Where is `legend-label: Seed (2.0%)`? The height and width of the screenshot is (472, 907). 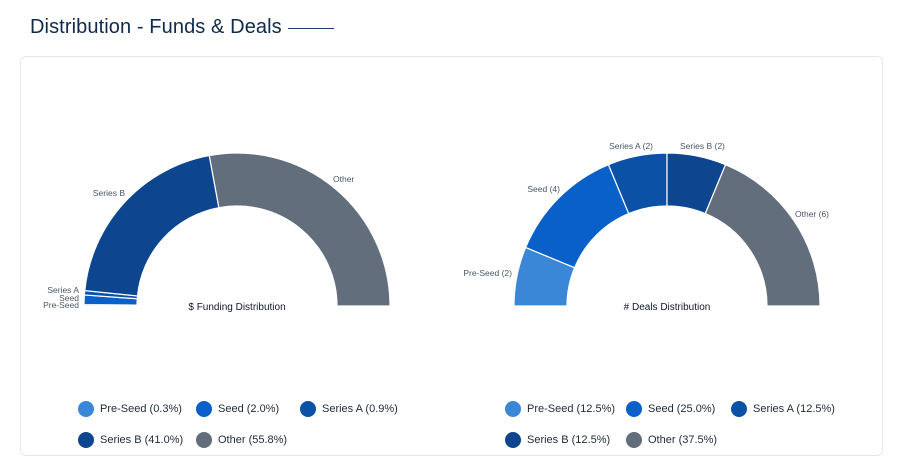
legend-label: Seed (2.0%) is located at coordinates (249, 409).